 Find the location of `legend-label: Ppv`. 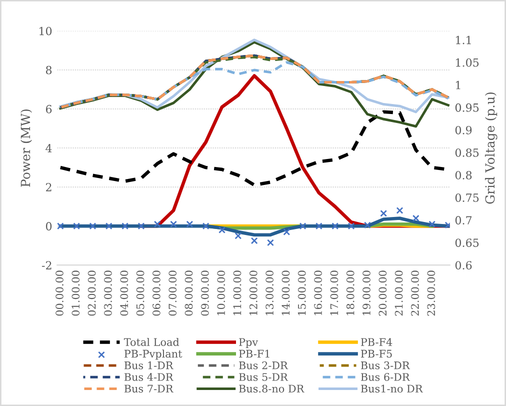

legend-label: Ppv is located at coordinates (248, 343).